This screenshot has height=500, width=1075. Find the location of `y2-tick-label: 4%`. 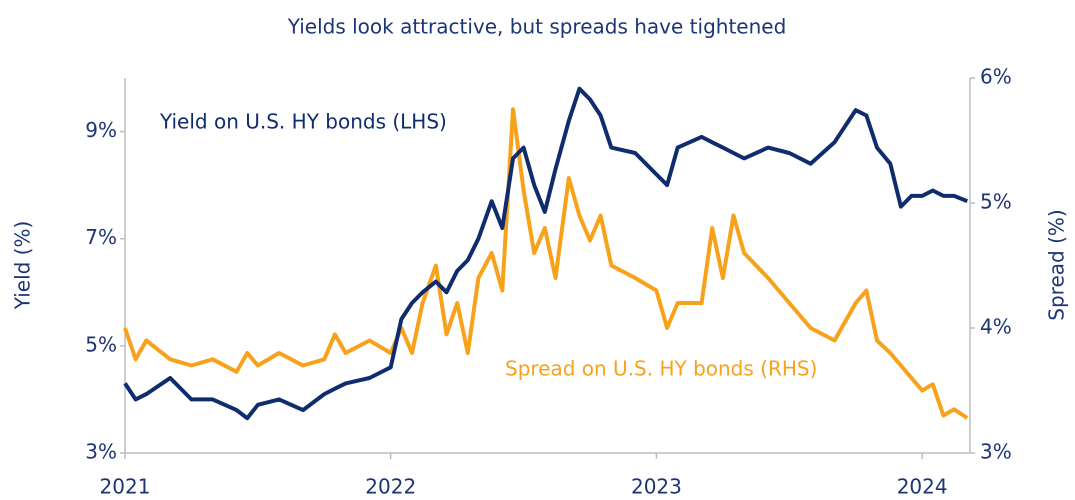

y2-tick-label: 4% is located at coordinates (996, 327).